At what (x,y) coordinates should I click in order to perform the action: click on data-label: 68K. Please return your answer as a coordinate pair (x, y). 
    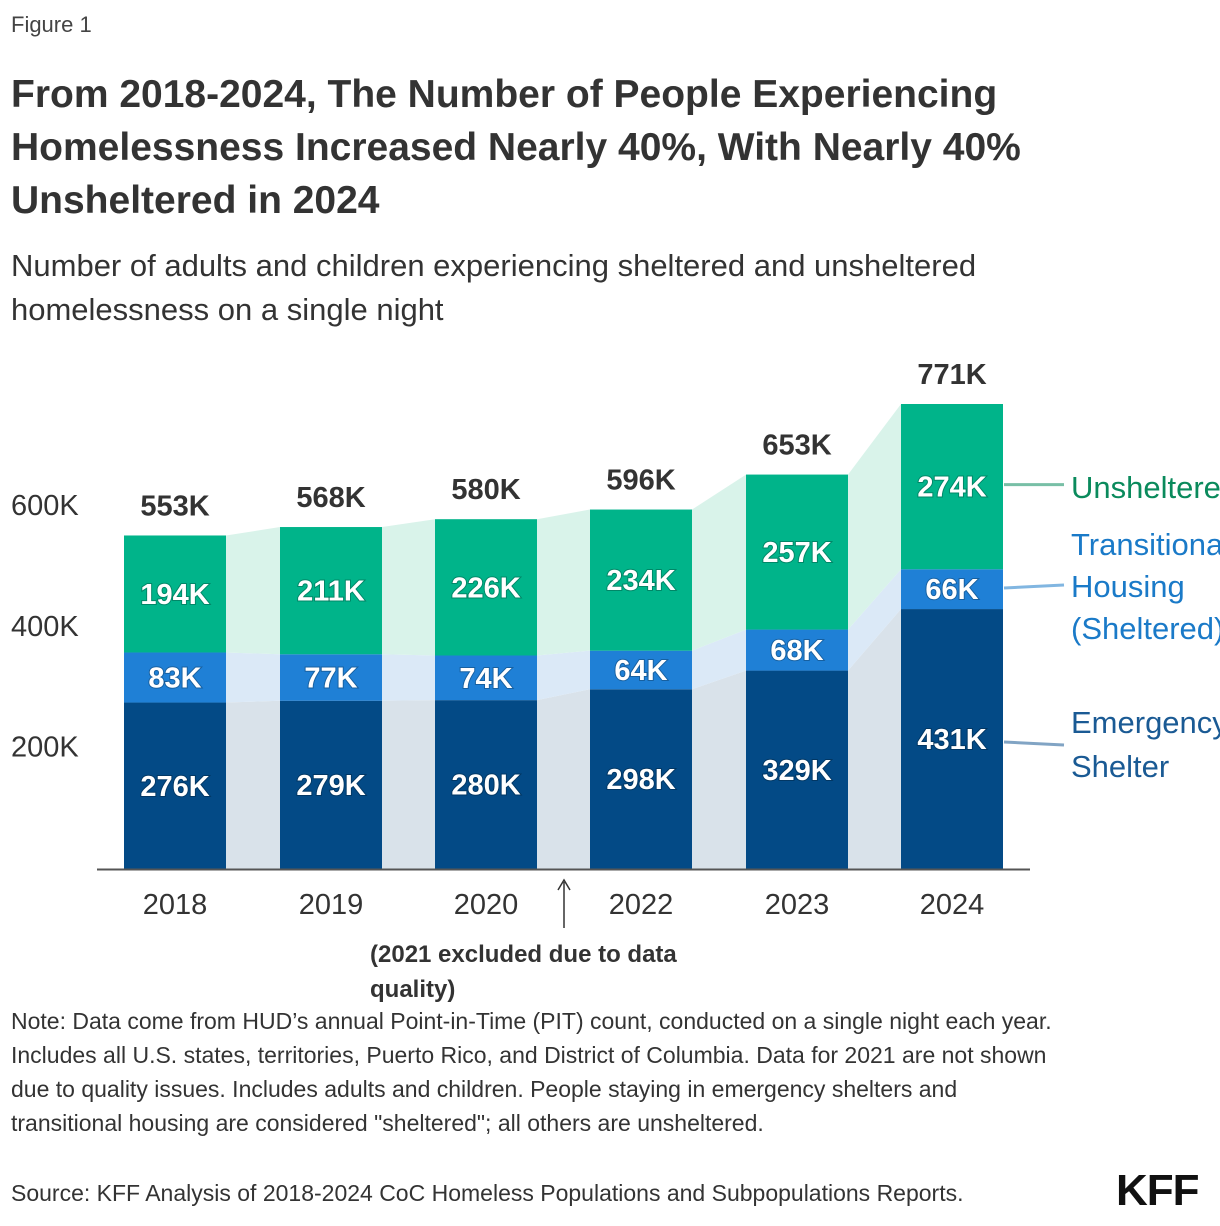
    Looking at the image, I should click on (796, 651).